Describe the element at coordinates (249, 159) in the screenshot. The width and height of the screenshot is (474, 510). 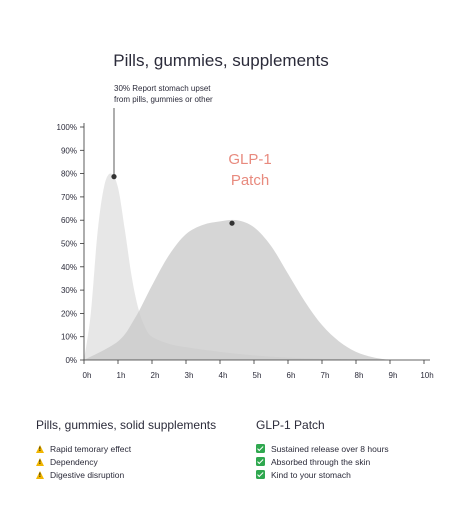
I see `patch-label: GLP-1` at that location.